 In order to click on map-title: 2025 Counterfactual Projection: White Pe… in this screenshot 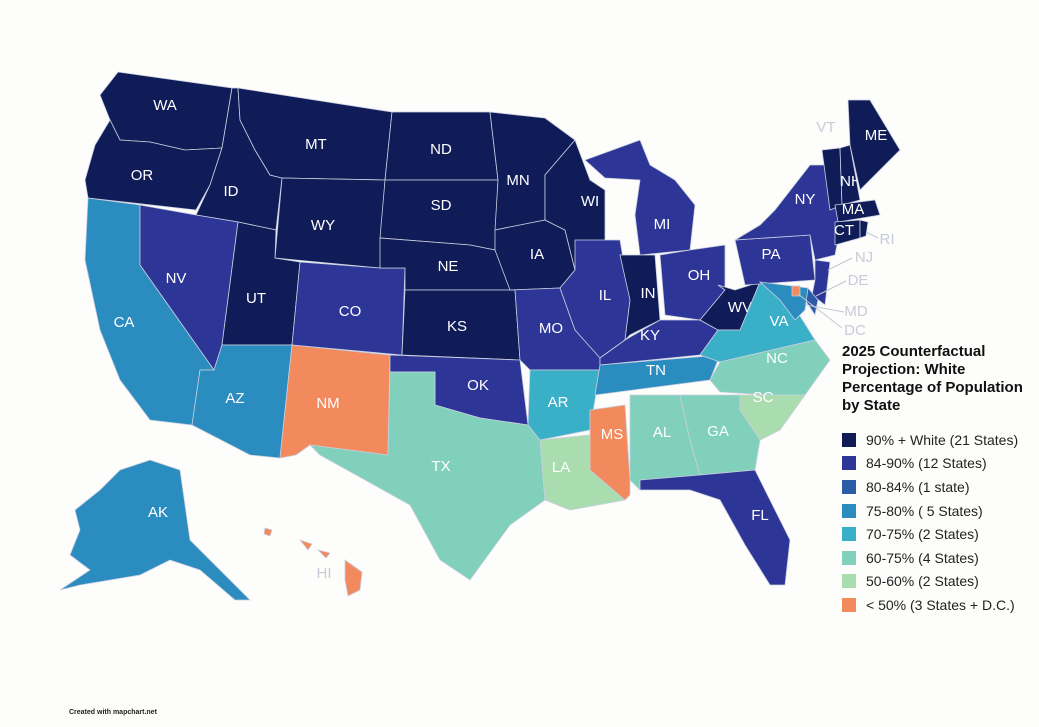, I will do `click(932, 378)`.